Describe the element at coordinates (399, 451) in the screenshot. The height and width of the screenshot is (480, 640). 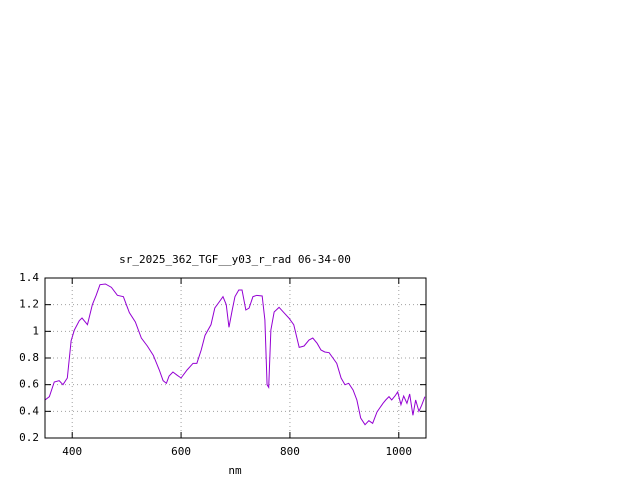
I see `x-tick-label: 1000` at that location.